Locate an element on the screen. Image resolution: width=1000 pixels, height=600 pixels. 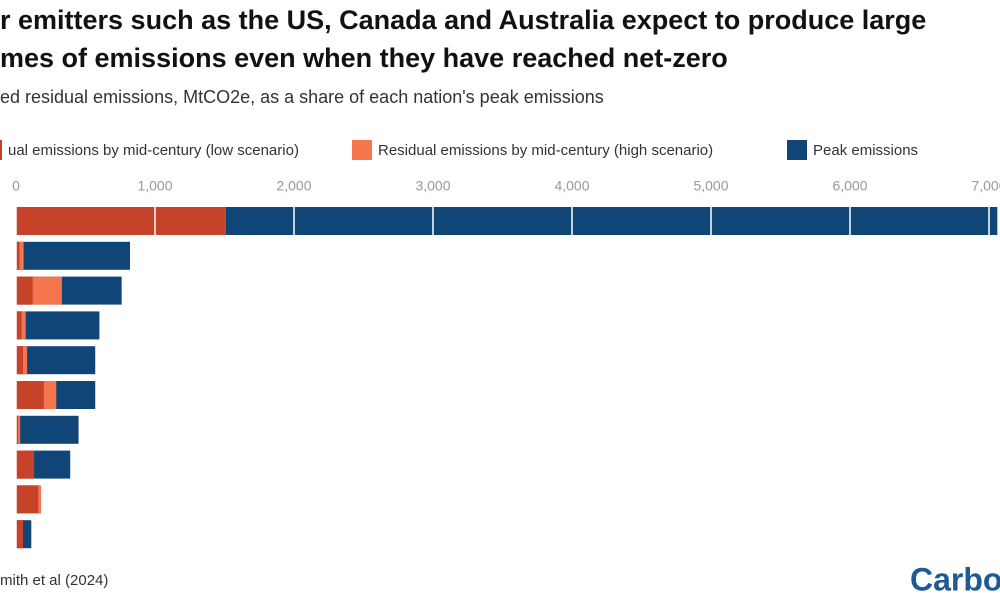
x-tick-label: 2,000 is located at coordinates (293, 186).